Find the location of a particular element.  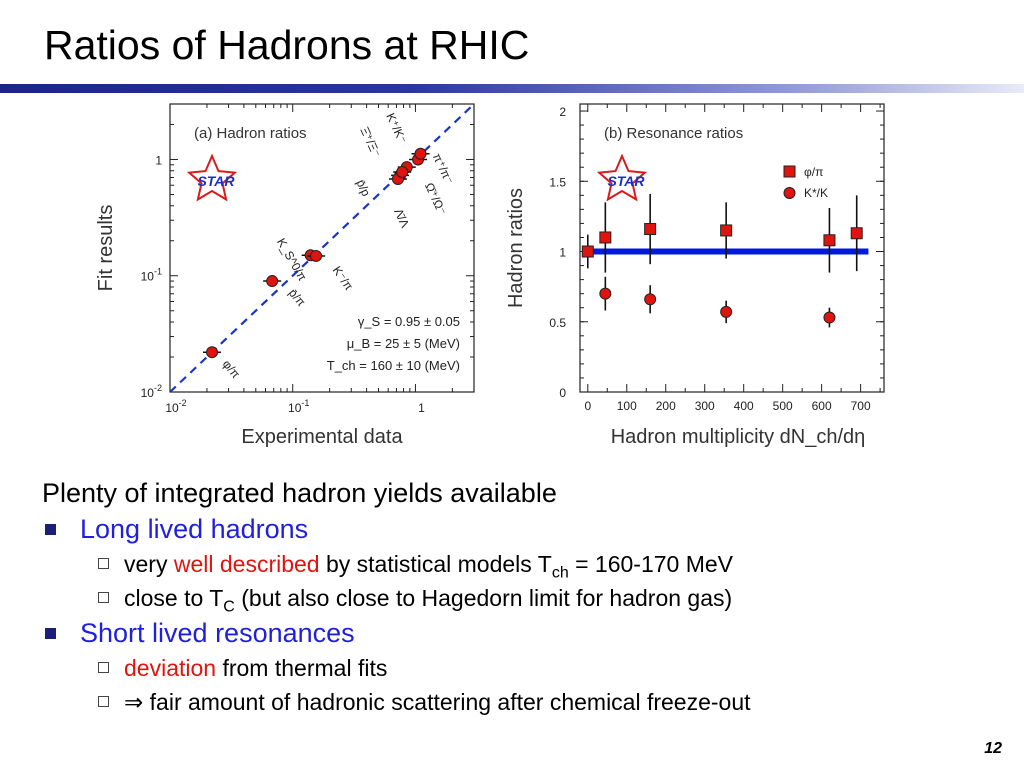

text: very is located at coordinates (149, 564).